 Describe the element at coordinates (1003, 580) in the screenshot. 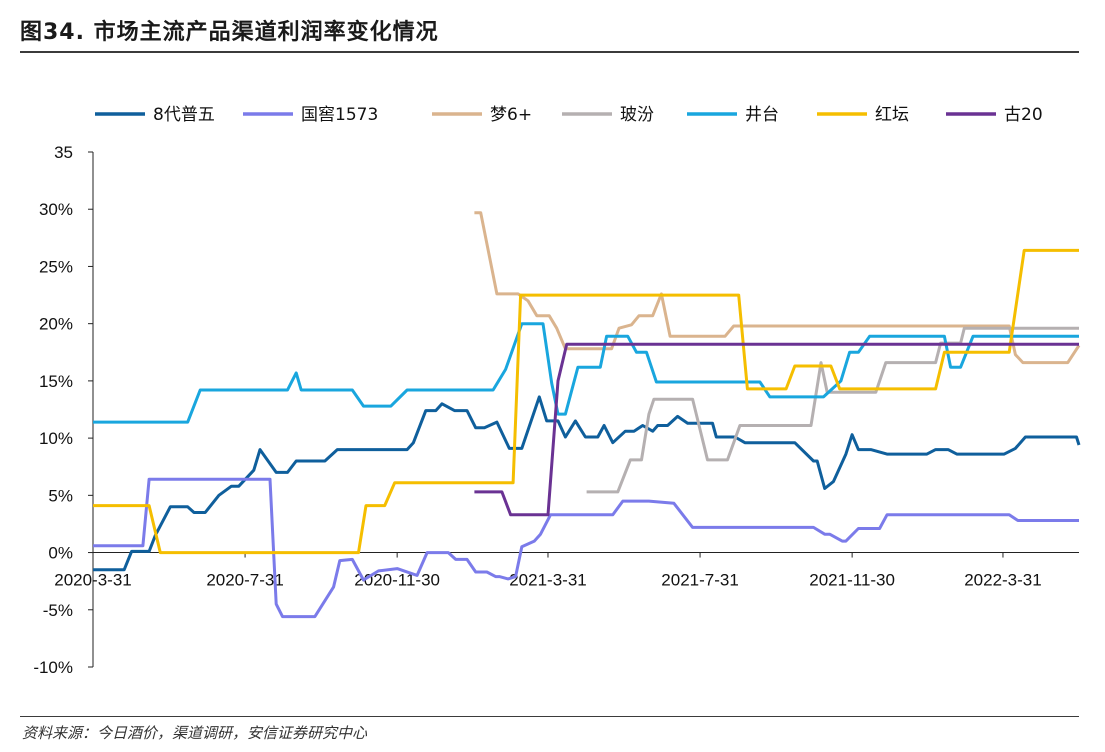

I see `x-tick-label: 2022-3-31` at that location.